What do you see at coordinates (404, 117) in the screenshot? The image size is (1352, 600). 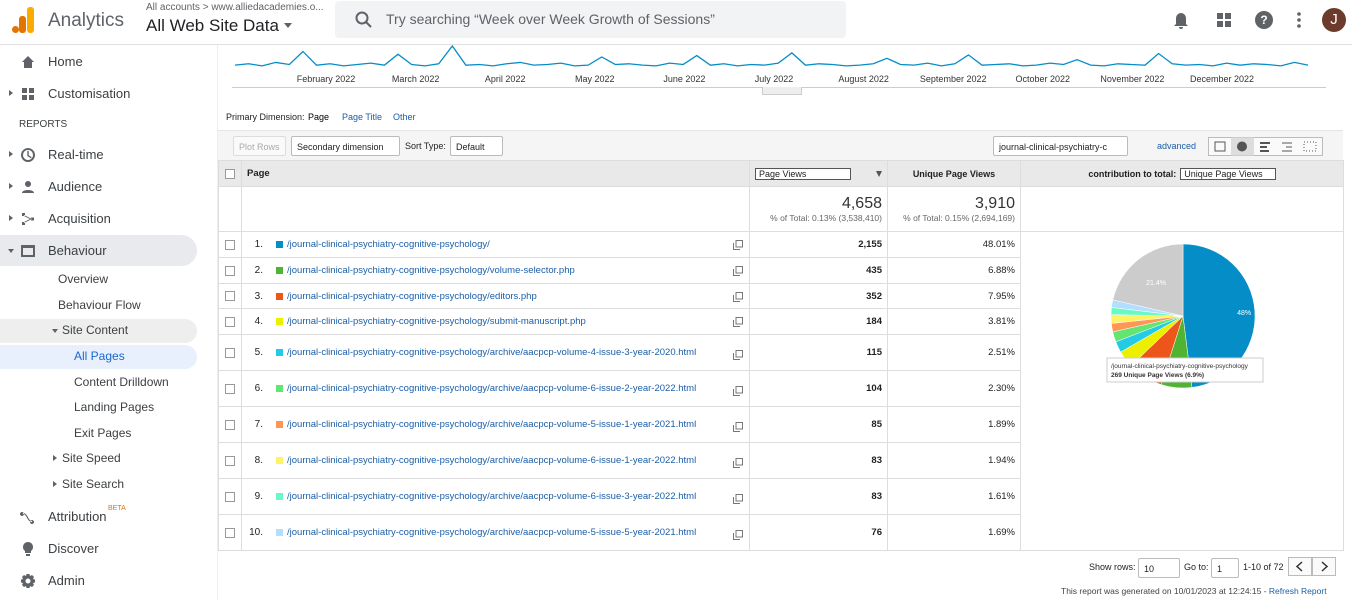 I see `dimension-option: Other` at bounding box center [404, 117].